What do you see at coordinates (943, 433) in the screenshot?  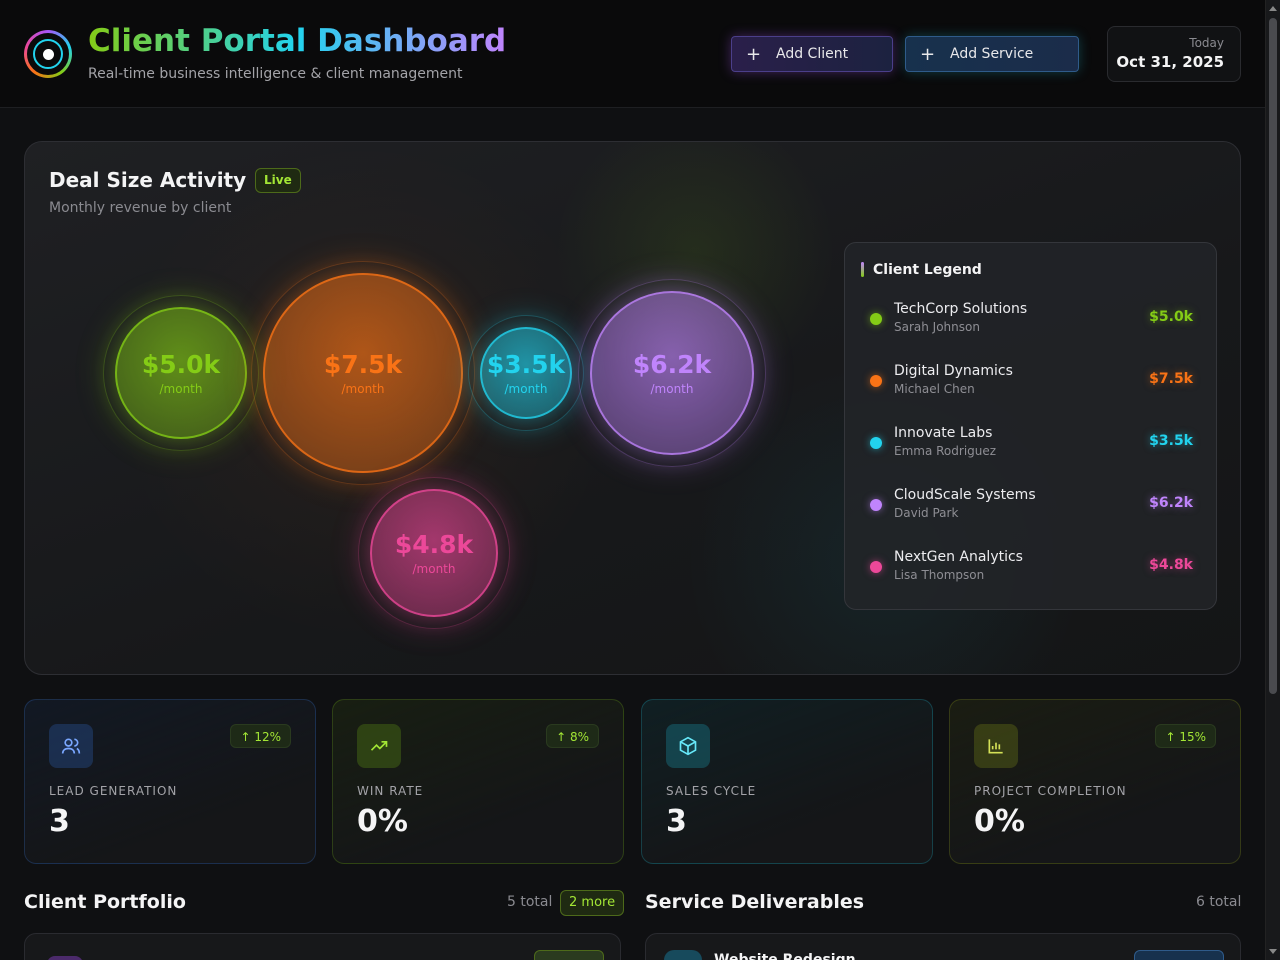 I see `legend-client-name: Innovate Labs` at bounding box center [943, 433].